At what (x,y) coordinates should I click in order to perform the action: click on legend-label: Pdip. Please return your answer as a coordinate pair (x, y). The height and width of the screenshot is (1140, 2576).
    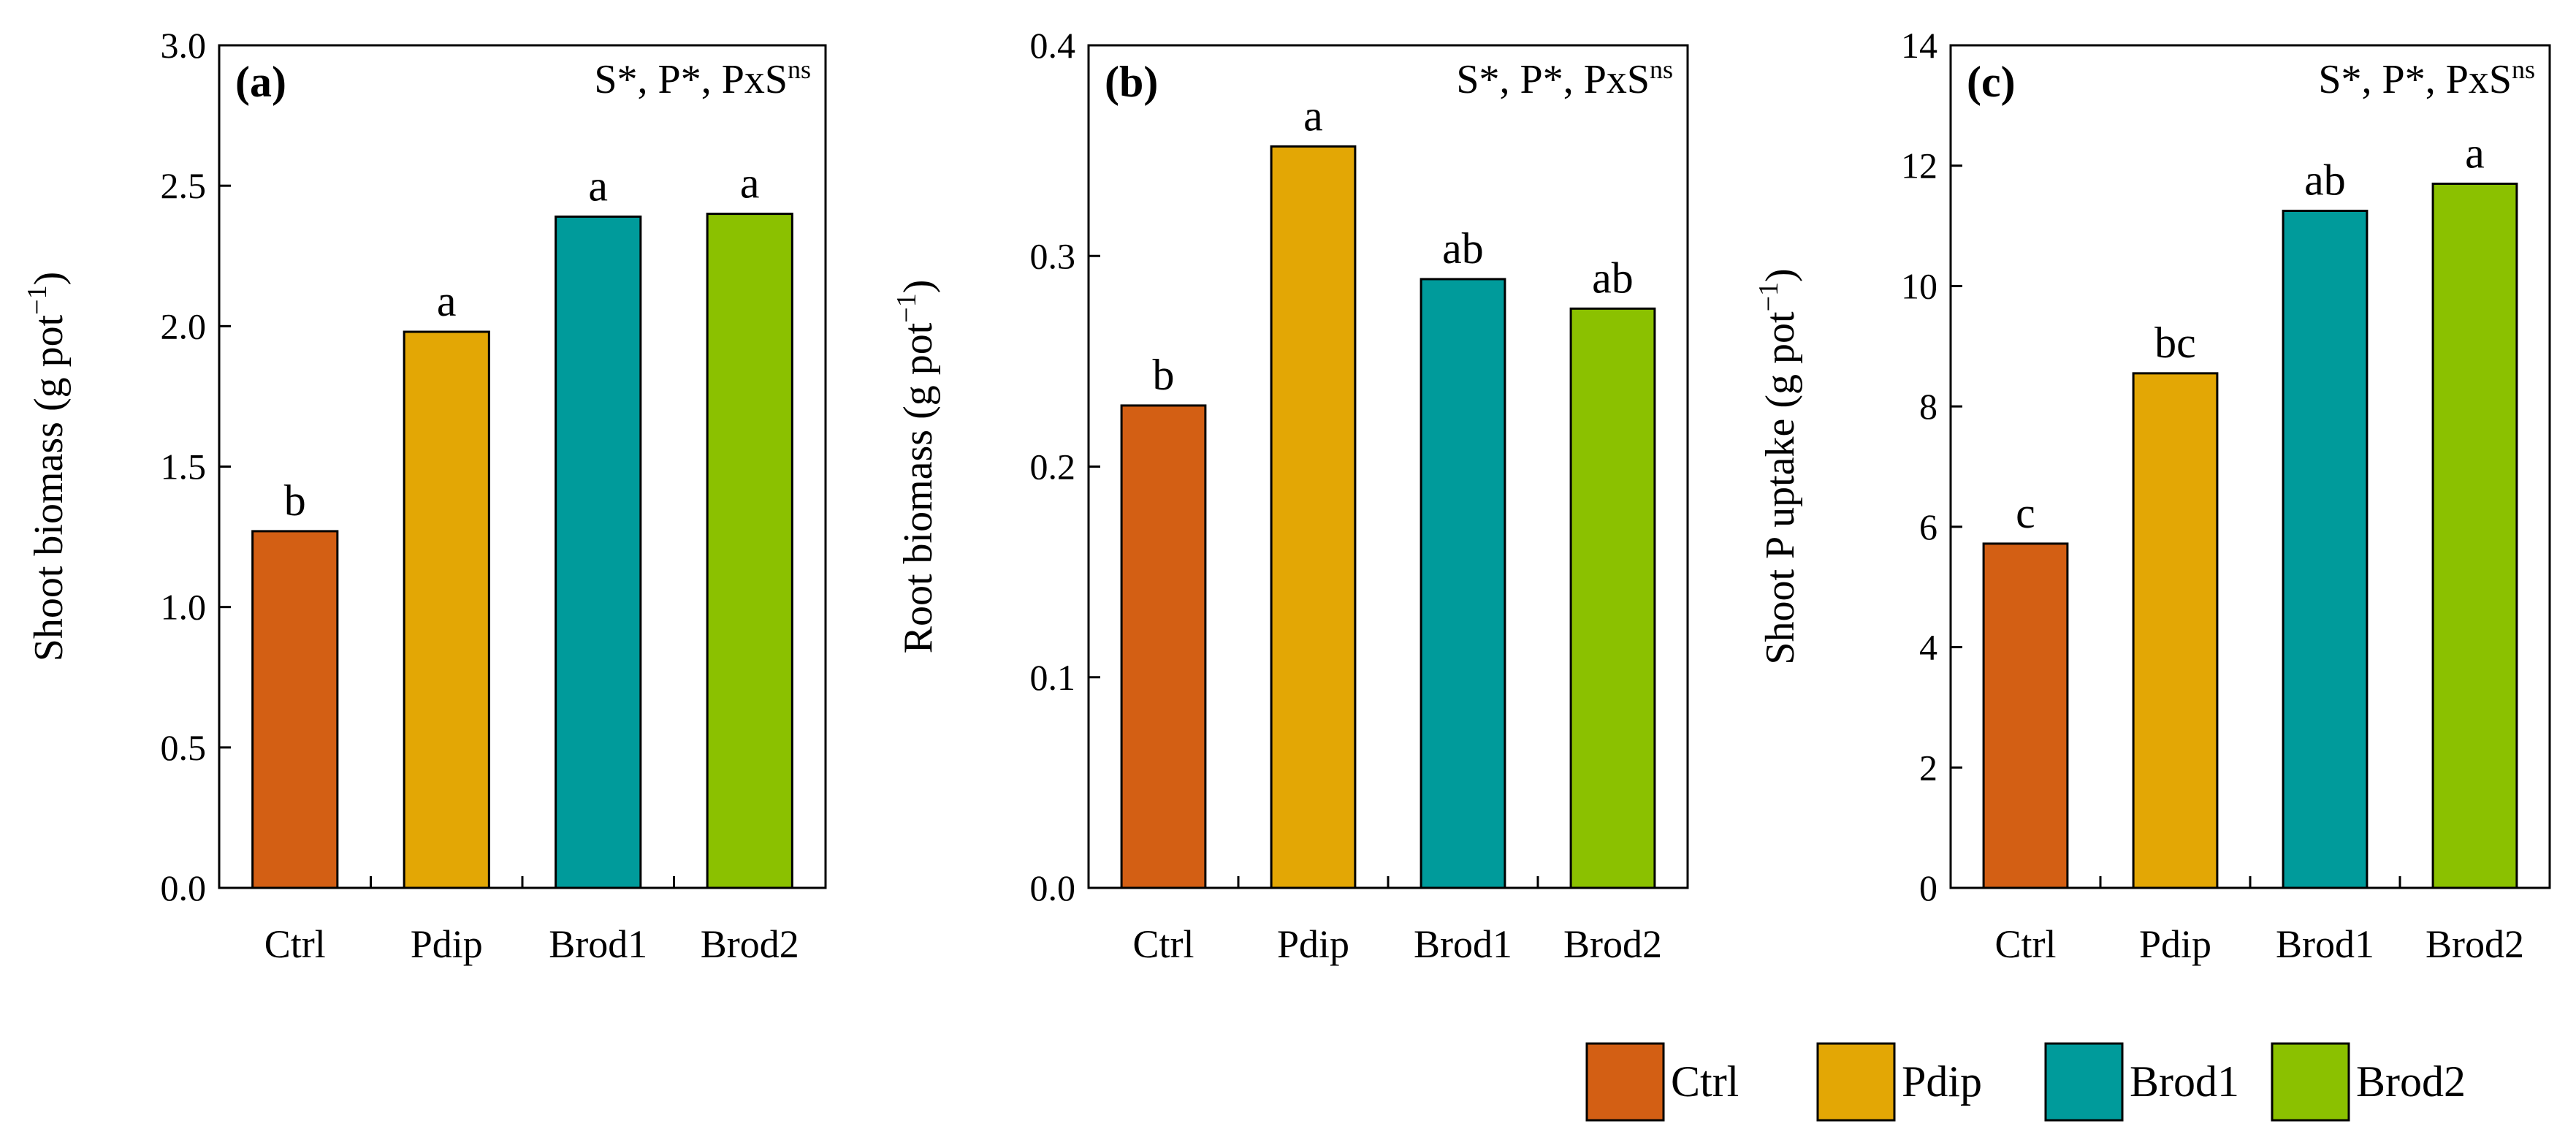
    Looking at the image, I should click on (1942, 1081).